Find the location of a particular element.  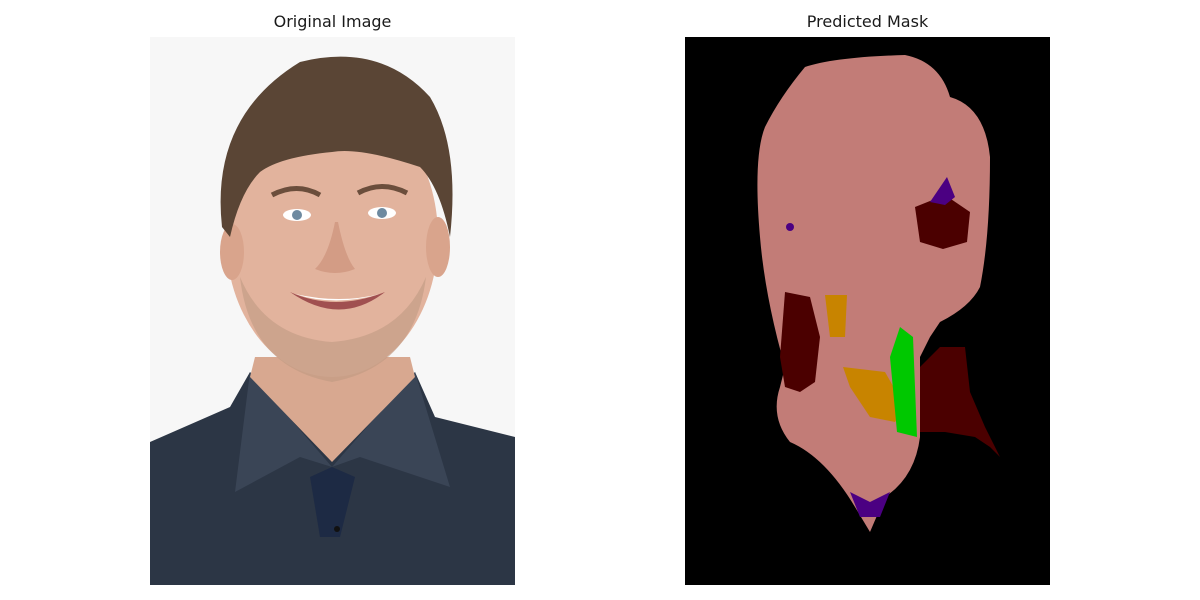

mask-eye-left is located at coordinates (790, 227).